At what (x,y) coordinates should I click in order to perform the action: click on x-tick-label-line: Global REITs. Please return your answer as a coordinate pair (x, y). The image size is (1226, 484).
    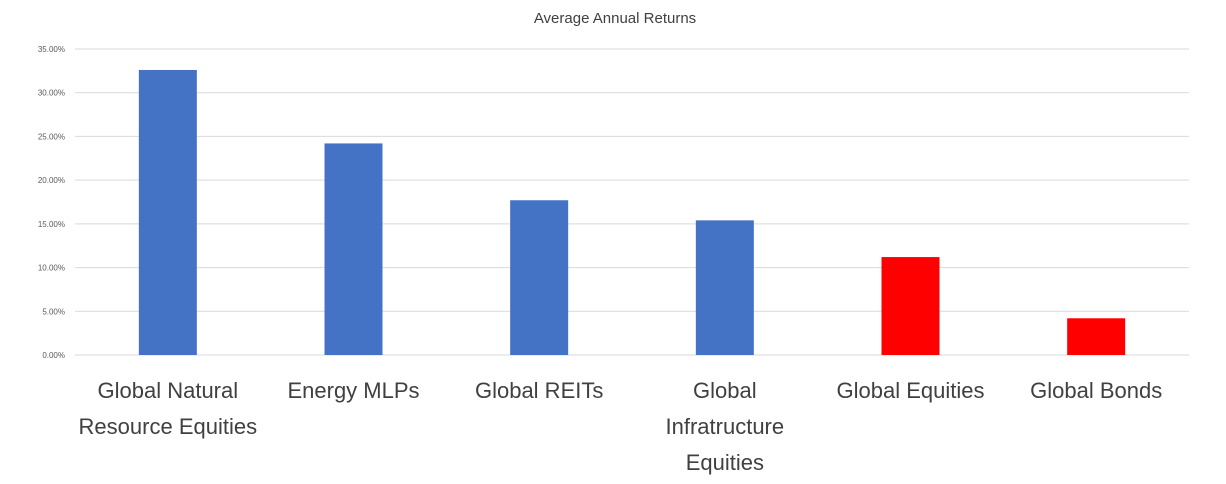
    Looking at the image, I should click on (539, 390).